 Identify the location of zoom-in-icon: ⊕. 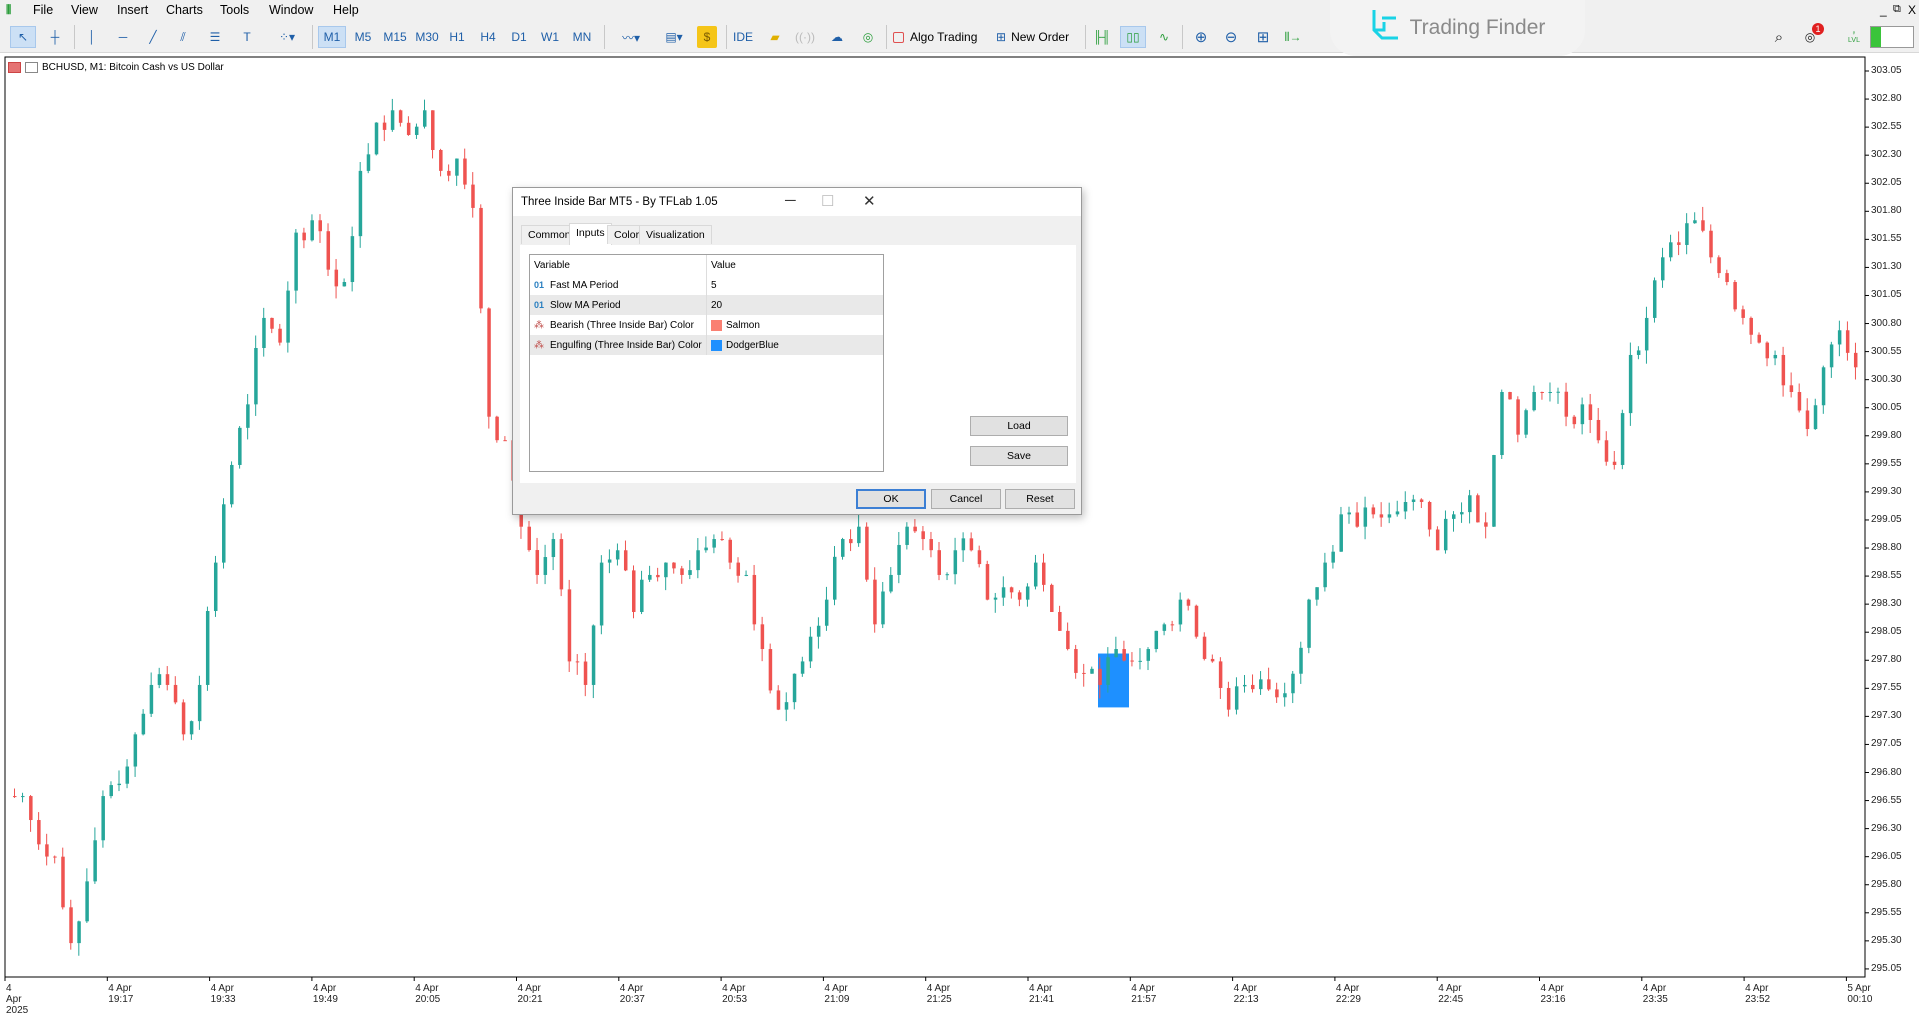
(1201, 37).